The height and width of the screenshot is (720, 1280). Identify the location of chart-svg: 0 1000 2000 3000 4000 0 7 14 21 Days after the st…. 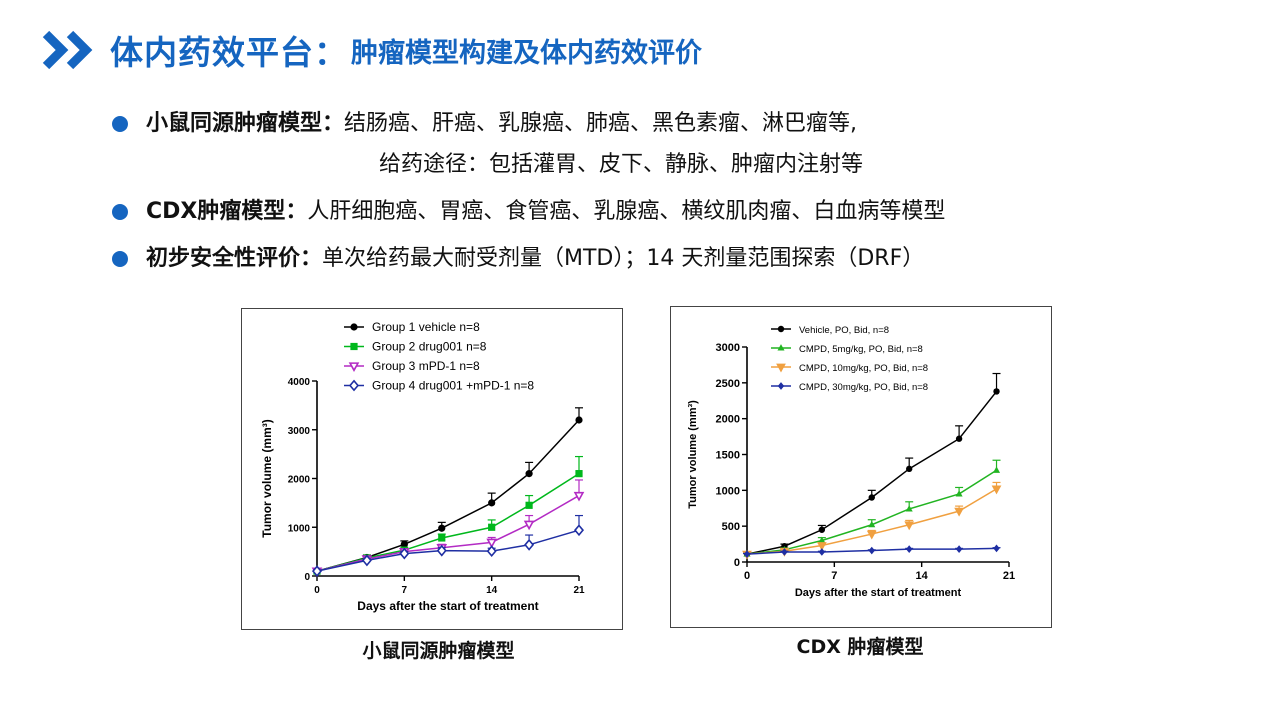
(422, 466).